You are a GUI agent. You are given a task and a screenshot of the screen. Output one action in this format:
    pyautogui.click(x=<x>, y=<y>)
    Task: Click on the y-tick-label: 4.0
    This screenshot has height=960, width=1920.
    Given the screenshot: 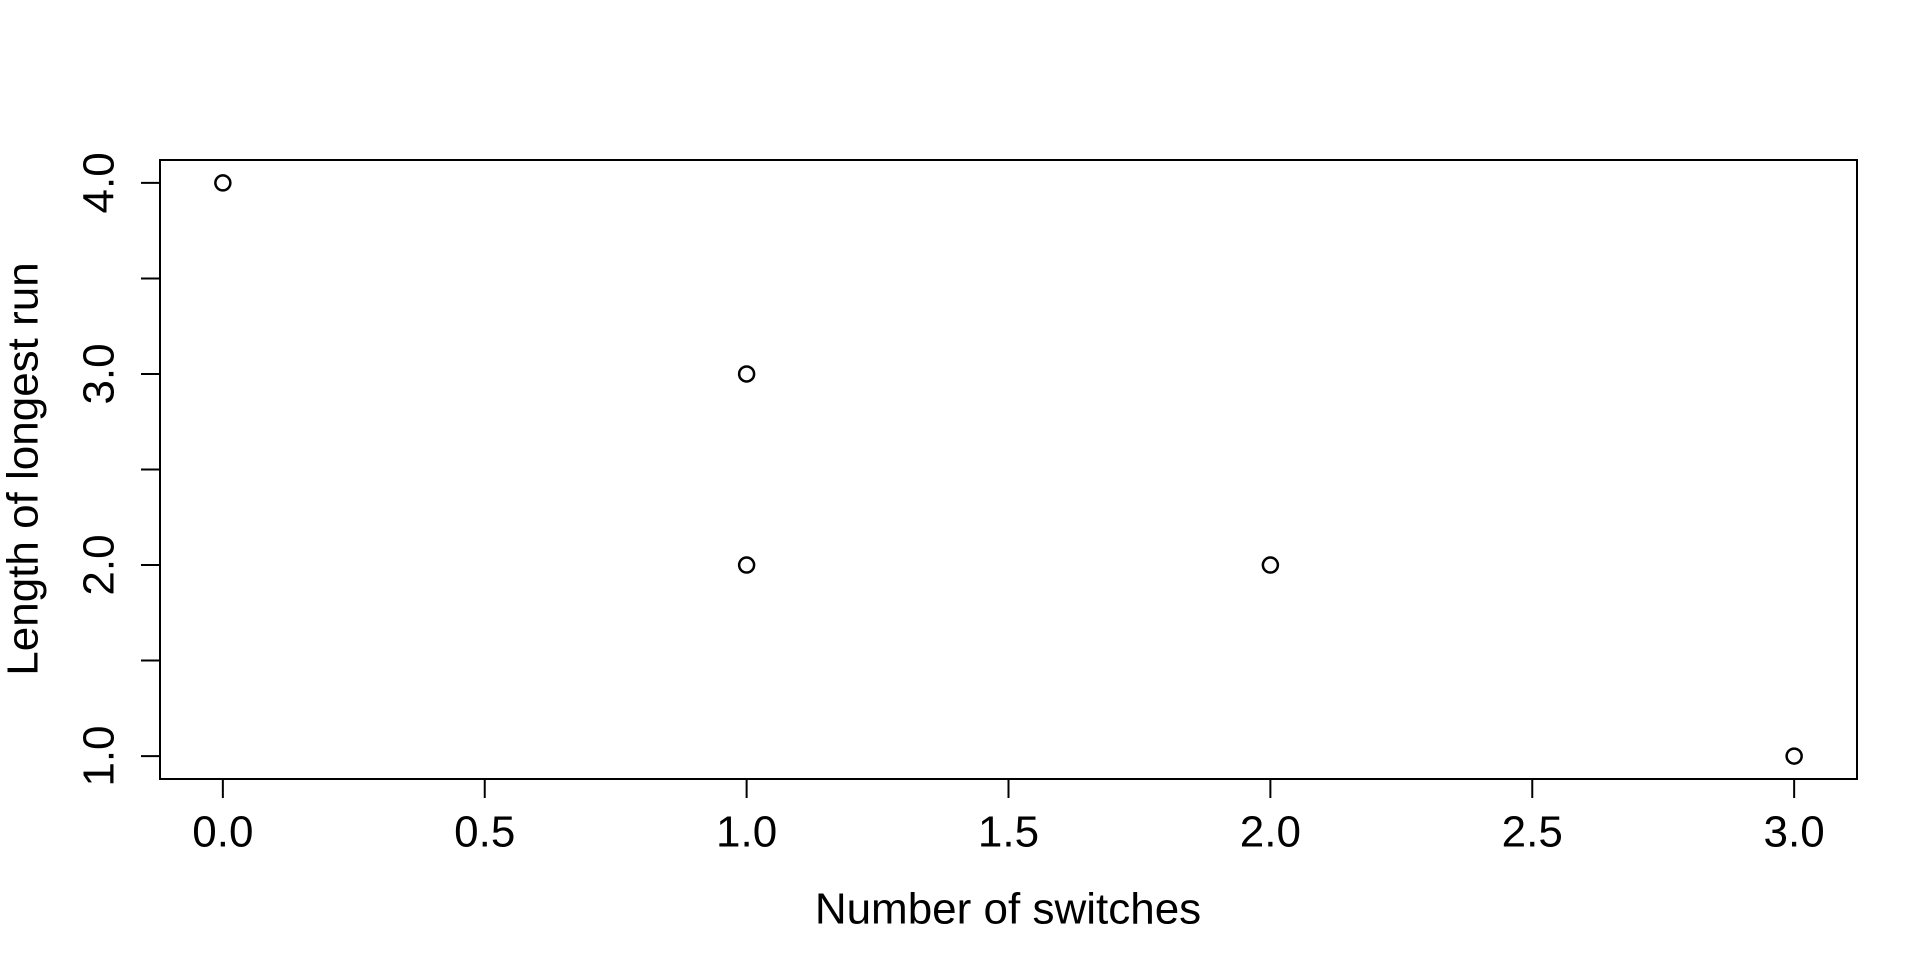 What is the action you would take?
    pyautogui.click(x=99, y=182)
    